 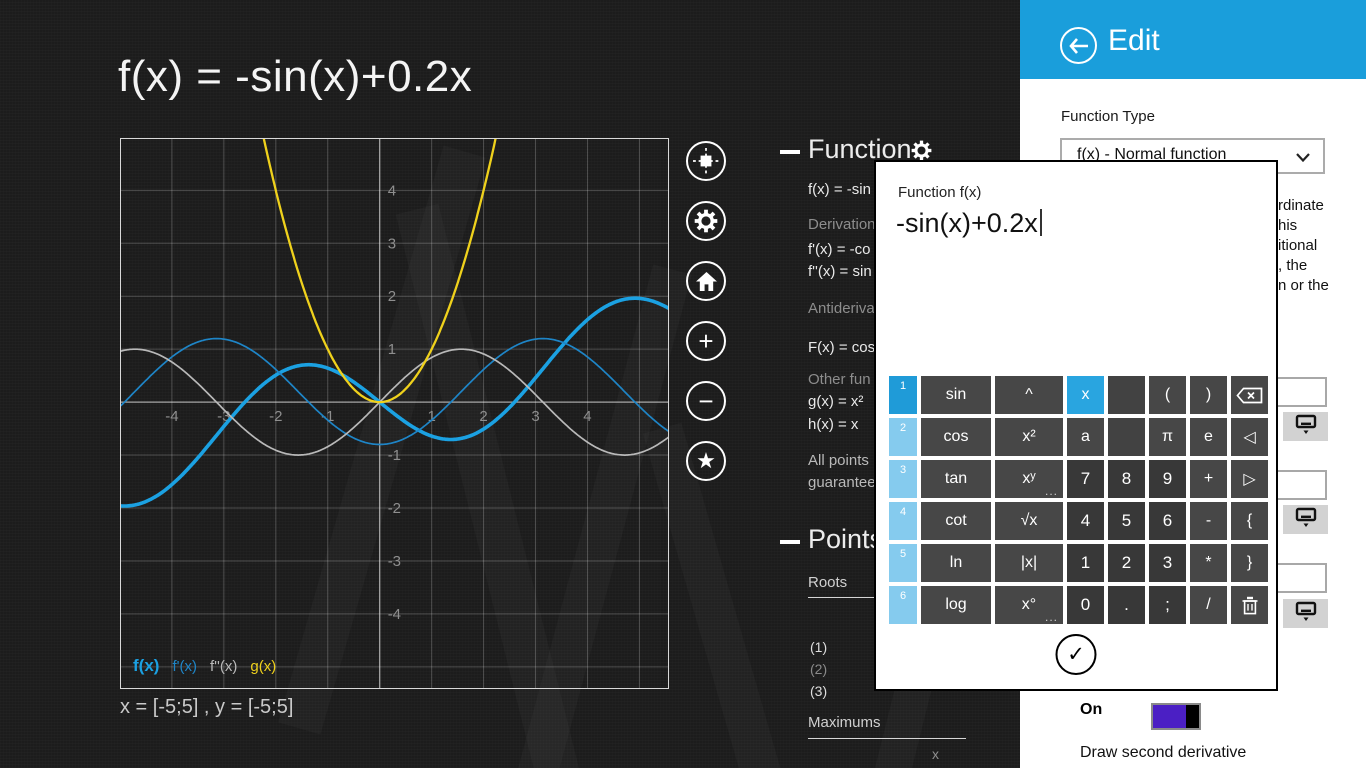 I want to click on zoom-in-button: +, so click(x=706, y=341).